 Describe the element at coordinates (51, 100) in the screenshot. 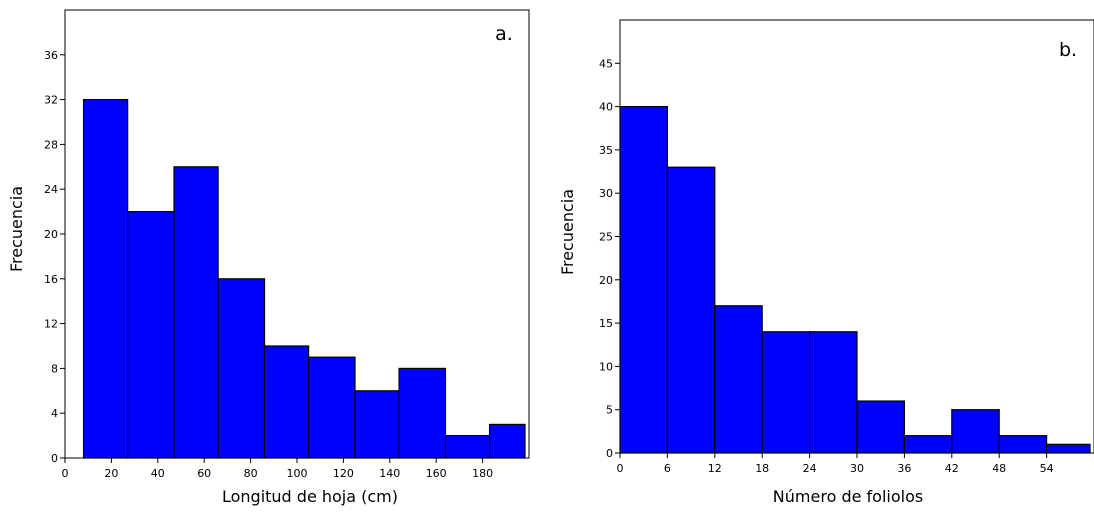

I see `y-tick-label: 32` at that location.